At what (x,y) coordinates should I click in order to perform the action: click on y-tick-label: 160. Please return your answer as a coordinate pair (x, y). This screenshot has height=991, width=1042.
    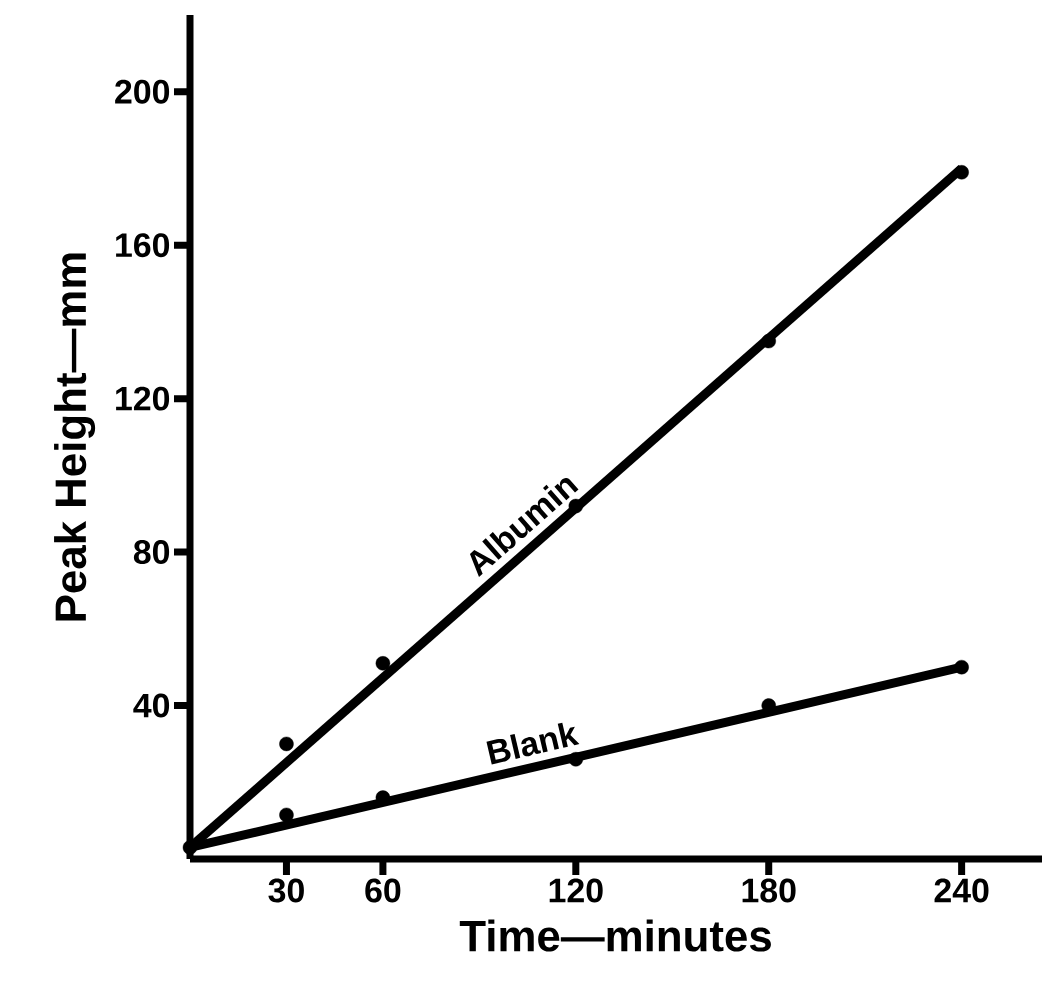
    Looking at the image, I should click on (143, 245).